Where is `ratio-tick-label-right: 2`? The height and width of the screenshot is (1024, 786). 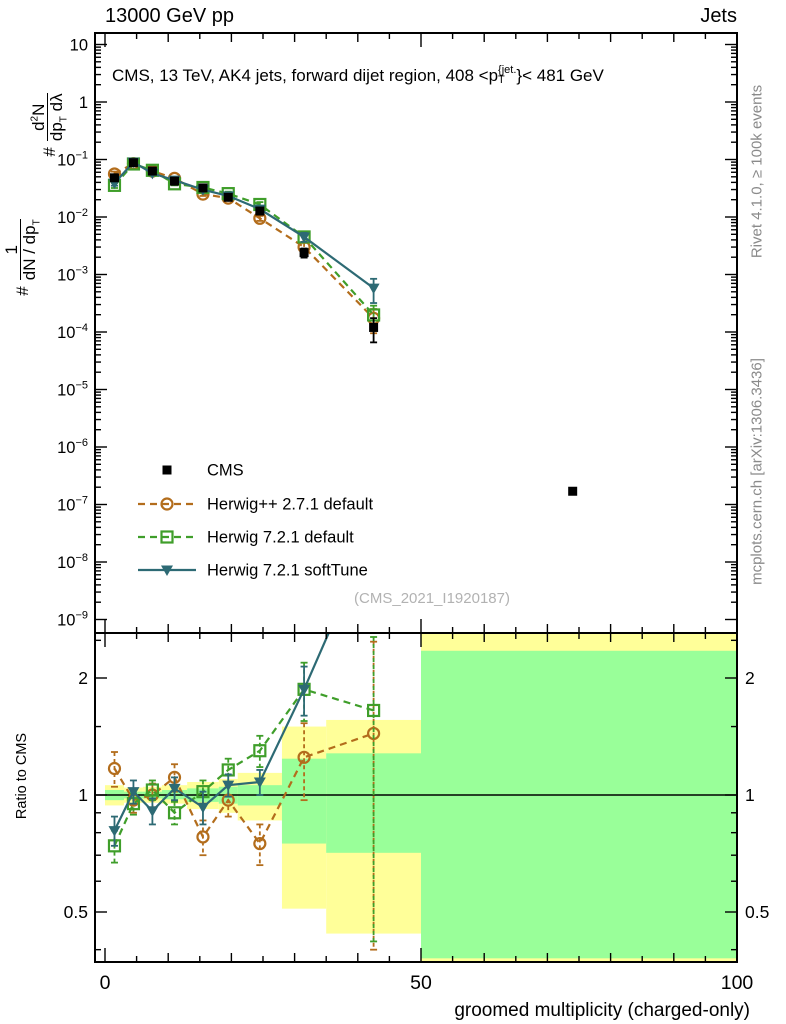 ratio-tick-label-right: 2 is located at coordinates (750, 678).